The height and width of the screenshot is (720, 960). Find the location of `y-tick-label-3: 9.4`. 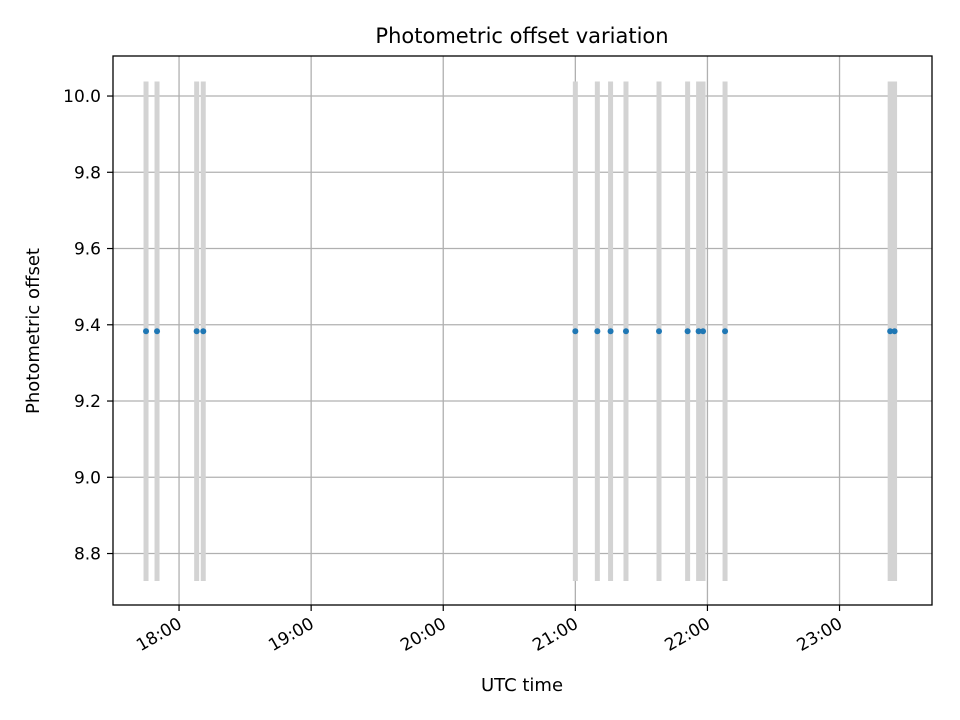

y-tick-label-3: 9.4 is located at coordinates (87, 326).